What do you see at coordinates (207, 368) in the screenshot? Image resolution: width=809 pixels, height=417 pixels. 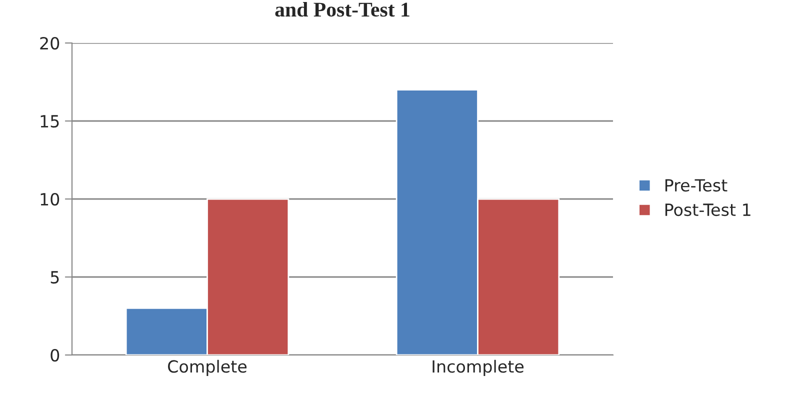 I see `x-tick-label: Complete` at bounding box center [207, 368].